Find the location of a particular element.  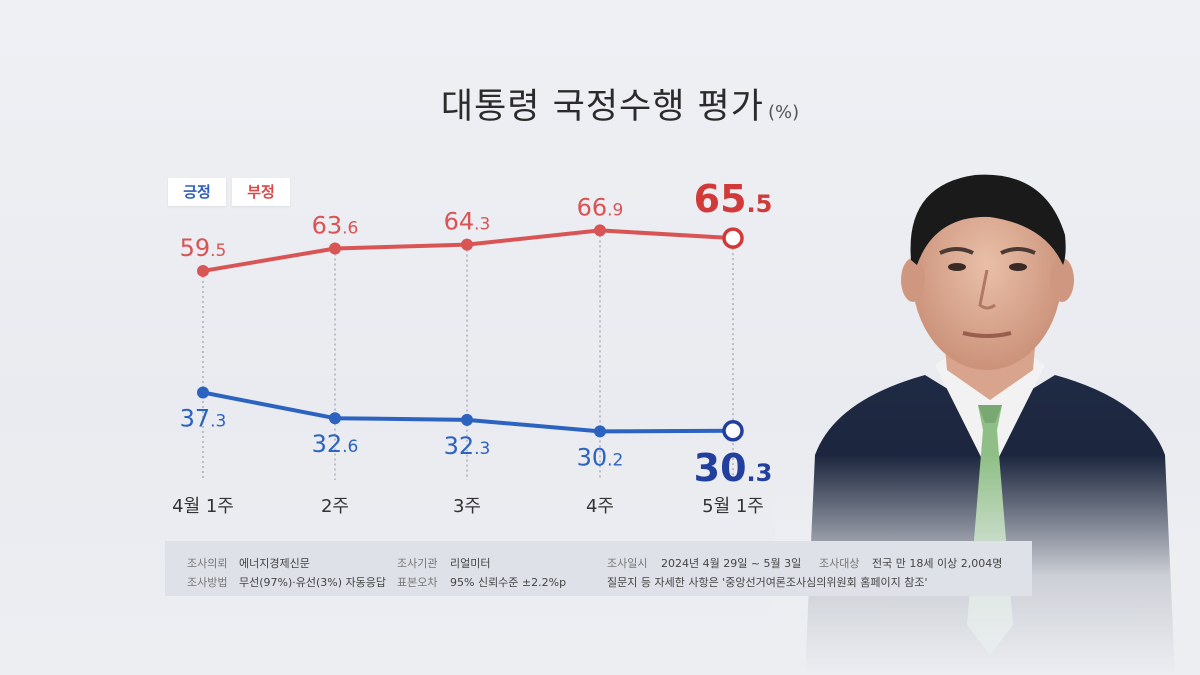

x-tick-label: 4월 1주 is located at coordinates (203, 506).